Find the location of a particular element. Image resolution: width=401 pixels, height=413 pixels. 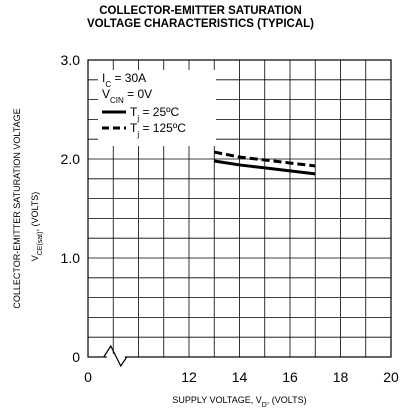

y-tick-label: 3.0 is located at coordinates (71, 60).